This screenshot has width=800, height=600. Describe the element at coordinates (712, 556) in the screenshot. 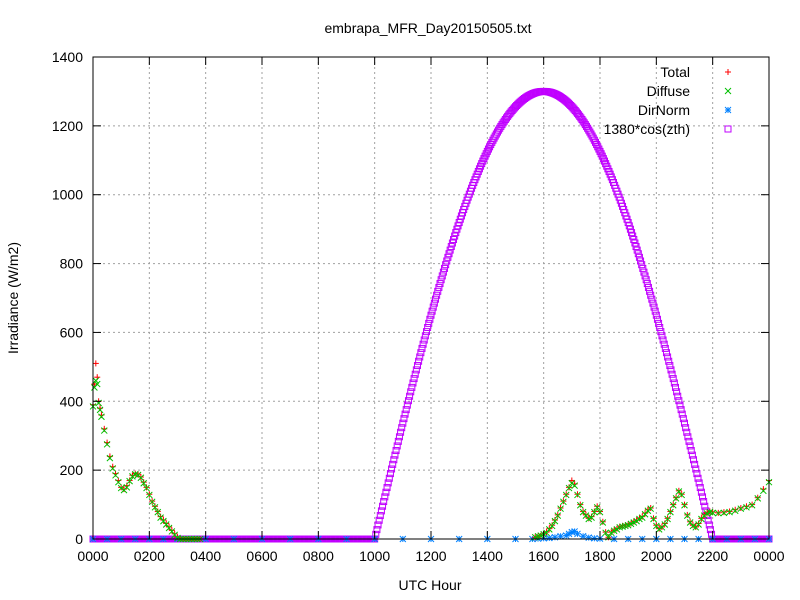

I see `x-tick-label: 2200` at that location.